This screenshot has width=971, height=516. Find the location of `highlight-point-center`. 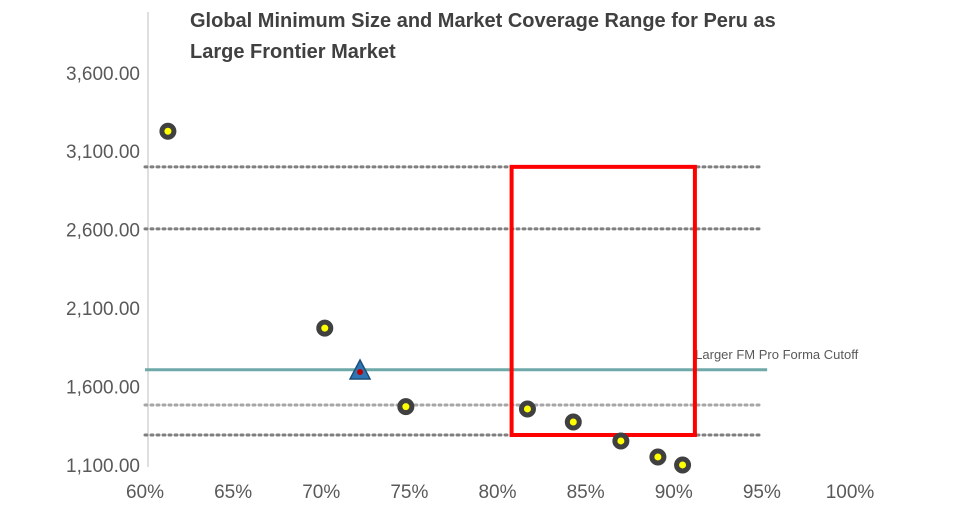

highlight-point-center is located at coordinates (360, 371).